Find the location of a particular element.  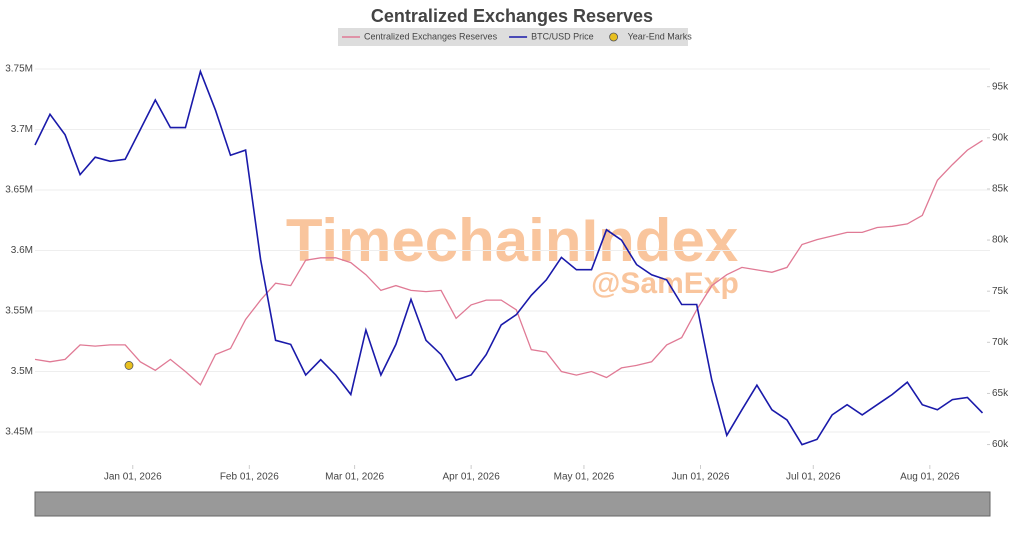

x-tick-label: Aug 01, 2026 is located at coordinates (930, 477).